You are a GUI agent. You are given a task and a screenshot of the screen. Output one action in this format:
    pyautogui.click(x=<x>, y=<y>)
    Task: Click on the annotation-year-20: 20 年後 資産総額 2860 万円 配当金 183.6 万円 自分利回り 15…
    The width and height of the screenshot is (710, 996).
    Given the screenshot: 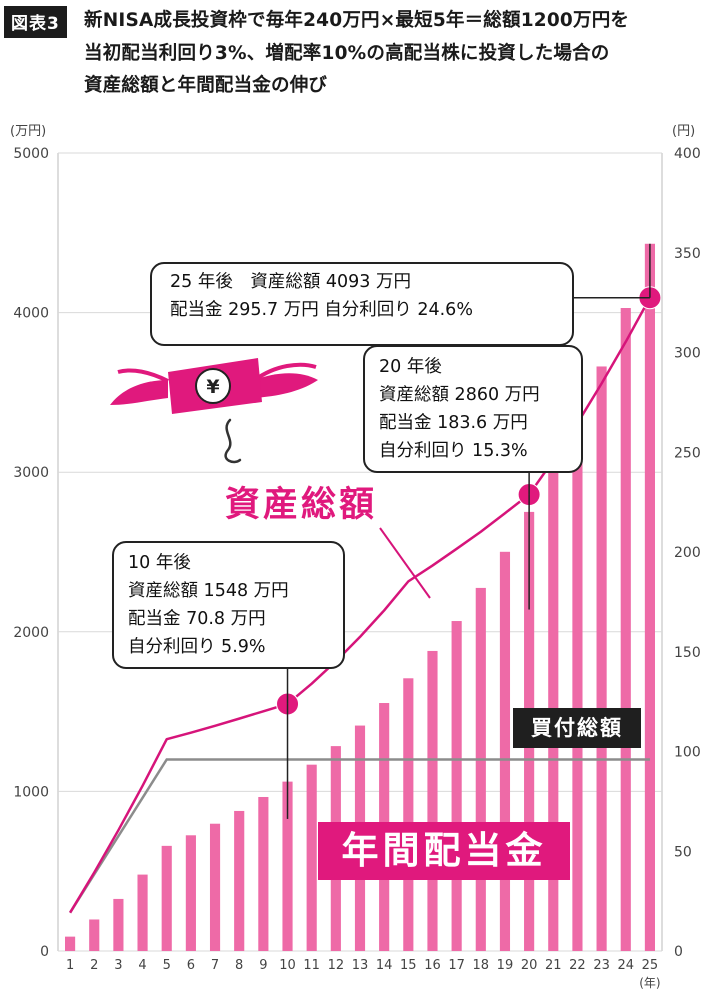 What is the action you would take?
    pyautogui.click(x=473, y=409)
    